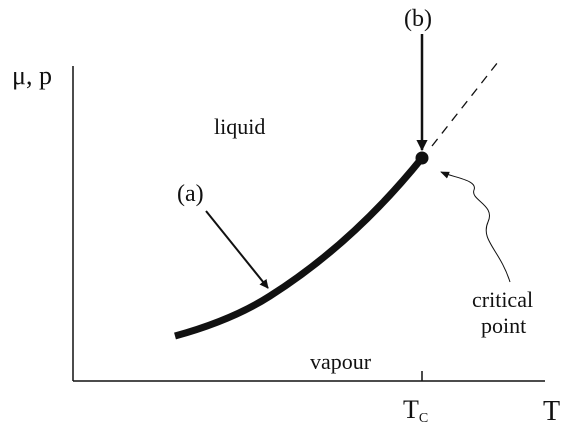 The height and width of the screenshot is (430, 568). Describe the element at coordinates (415, 410) in the screenshot. I see `tick-label: TC` at that location.